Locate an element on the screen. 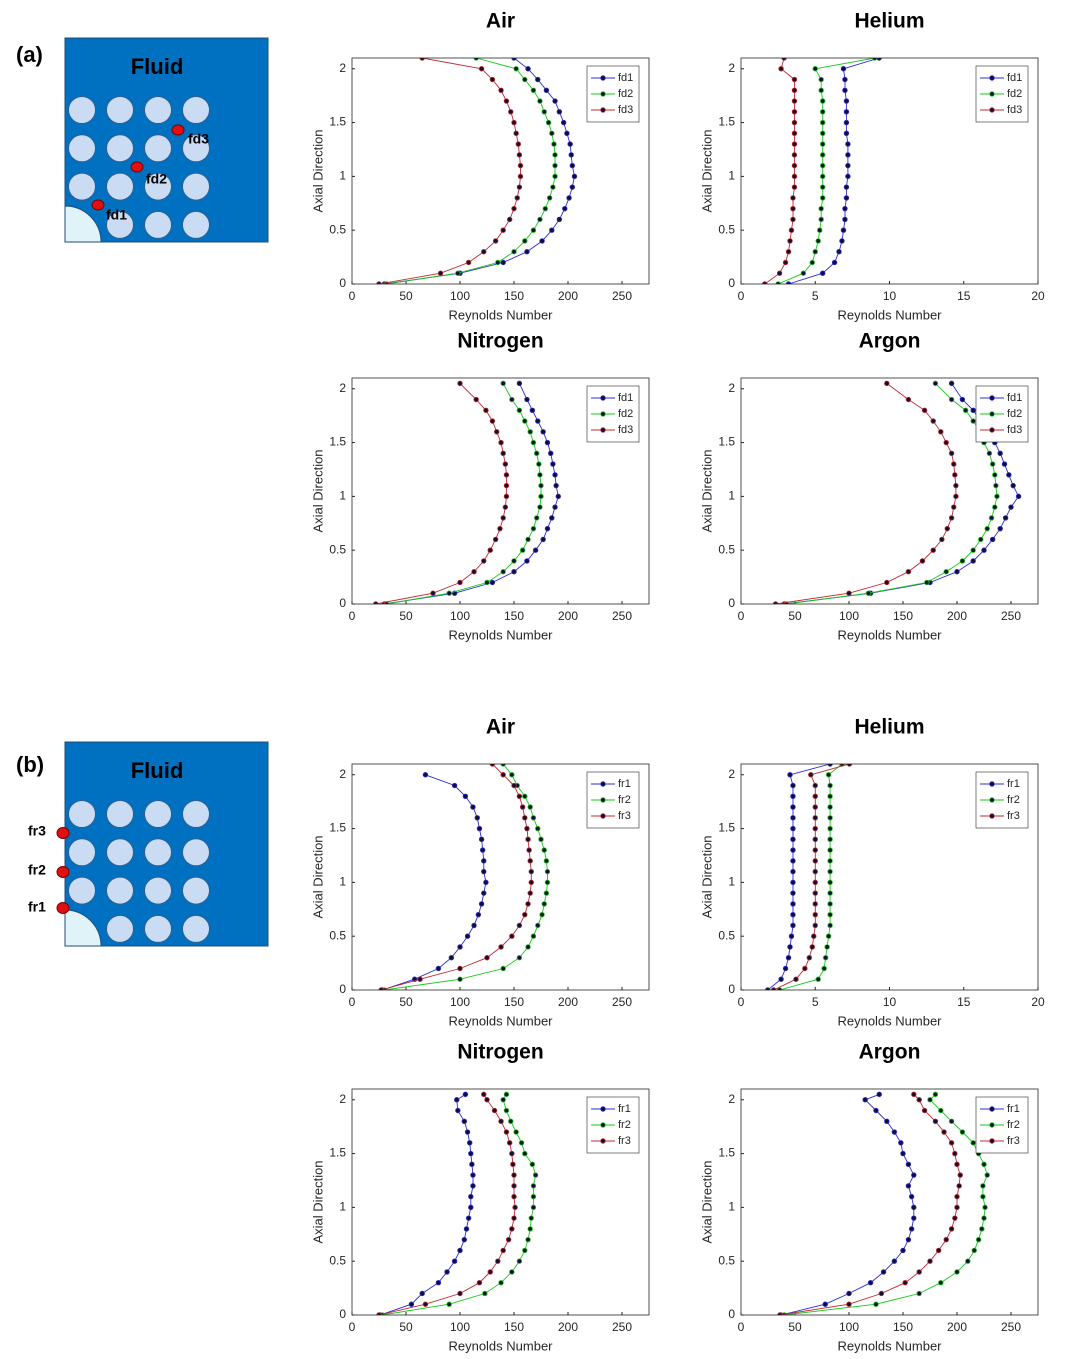 The width and height of the screenshot is (1074, 1359). axes-box is located at coordinates (889, 877).